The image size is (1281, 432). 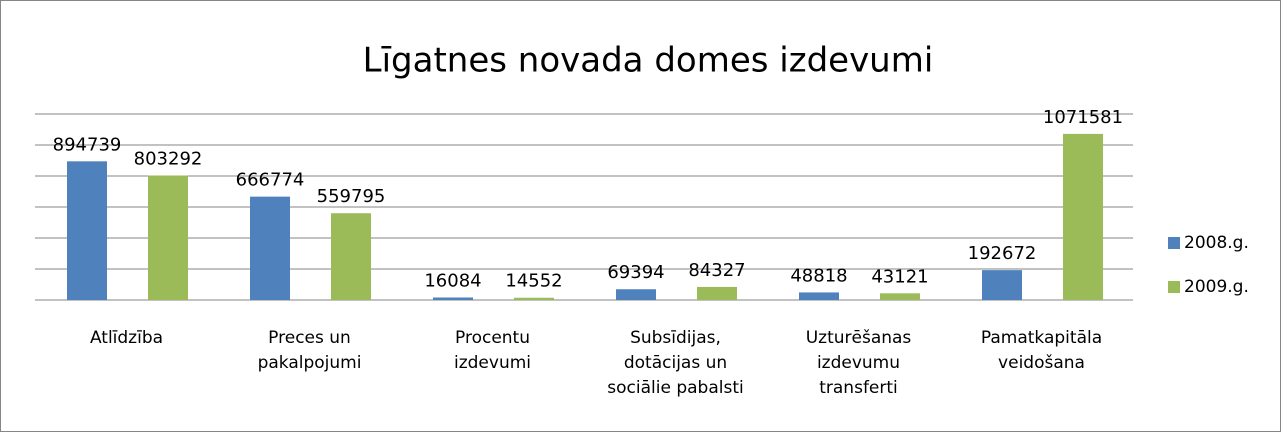 What do you see at coordinates (168, 158) in the screenshot?
I see `data-label: 803292` at bounding box center [168, 158].